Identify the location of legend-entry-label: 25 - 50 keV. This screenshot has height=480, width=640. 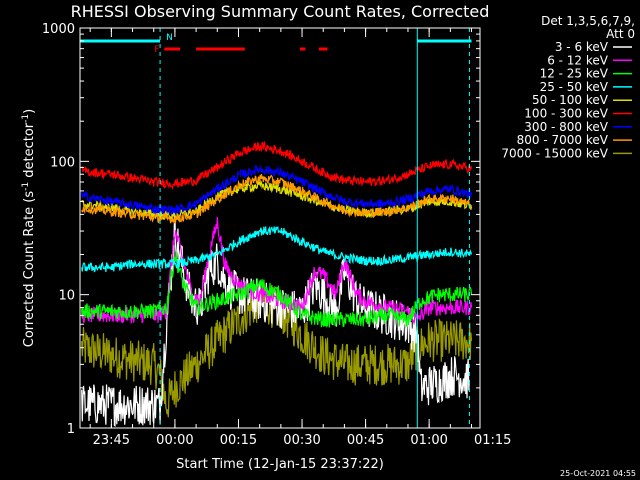
(574, 87).